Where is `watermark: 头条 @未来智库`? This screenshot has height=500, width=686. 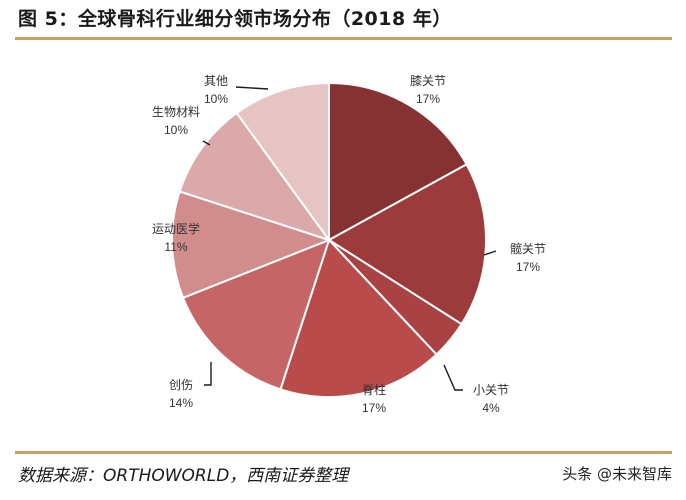
watermark: 头条 @未来智库 is located at coordinates (617, 474).